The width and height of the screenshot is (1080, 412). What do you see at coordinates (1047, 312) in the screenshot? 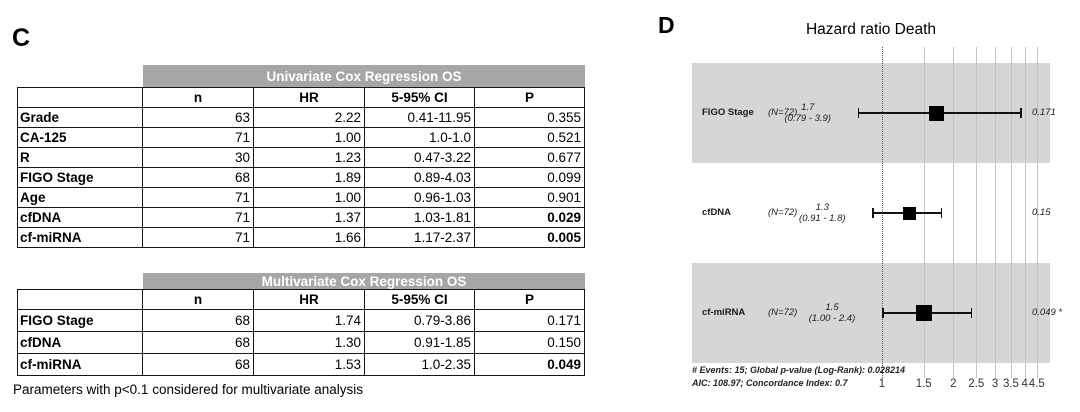
I see `forest-p-value: 0.049 *` at bounding box center [1047, 312].